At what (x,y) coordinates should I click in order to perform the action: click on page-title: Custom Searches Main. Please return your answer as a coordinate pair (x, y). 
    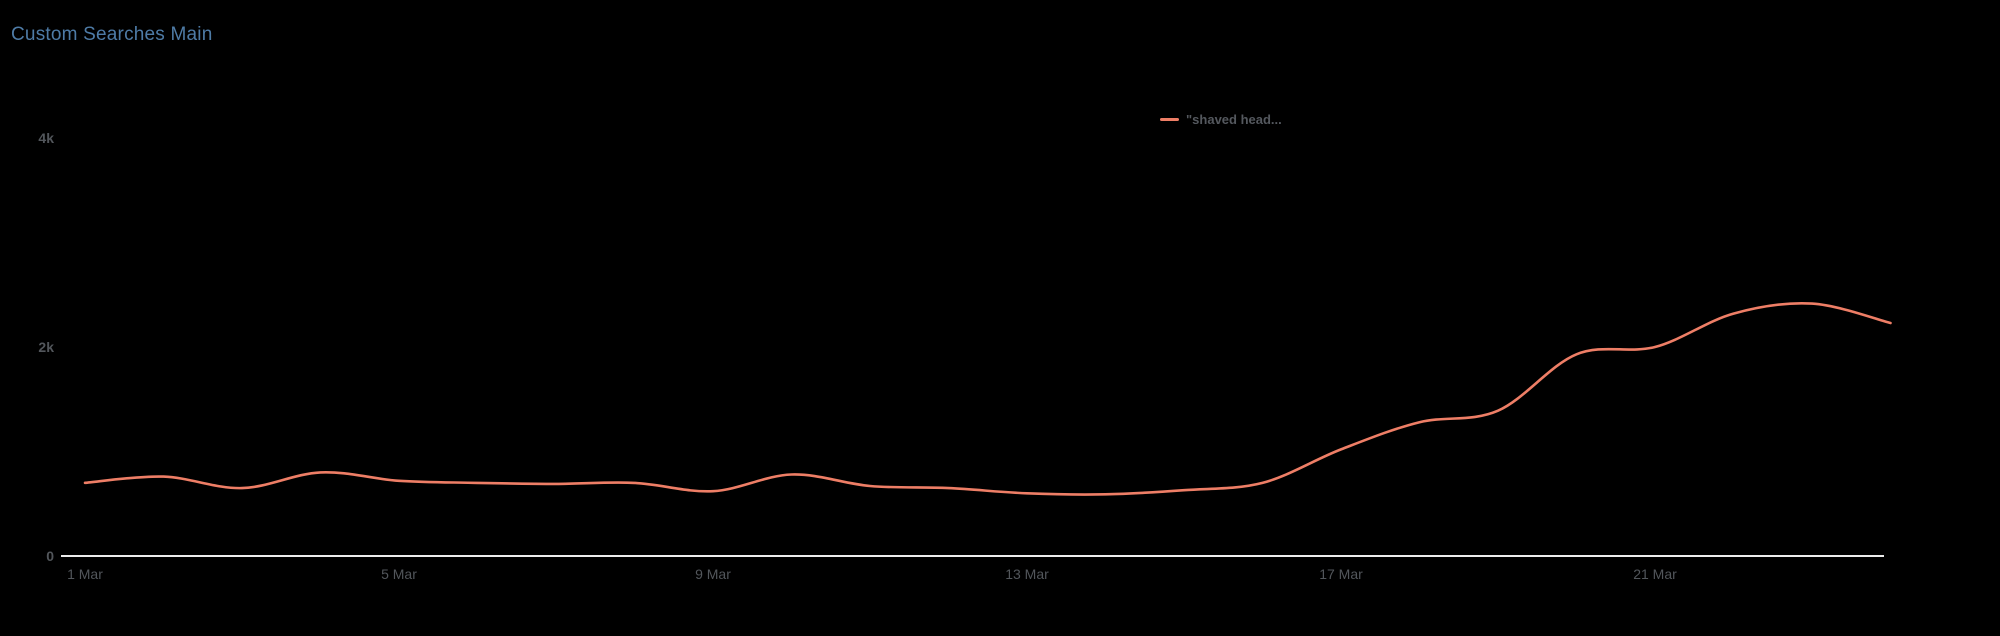
    Looking at the image, I should click on (112, 34).